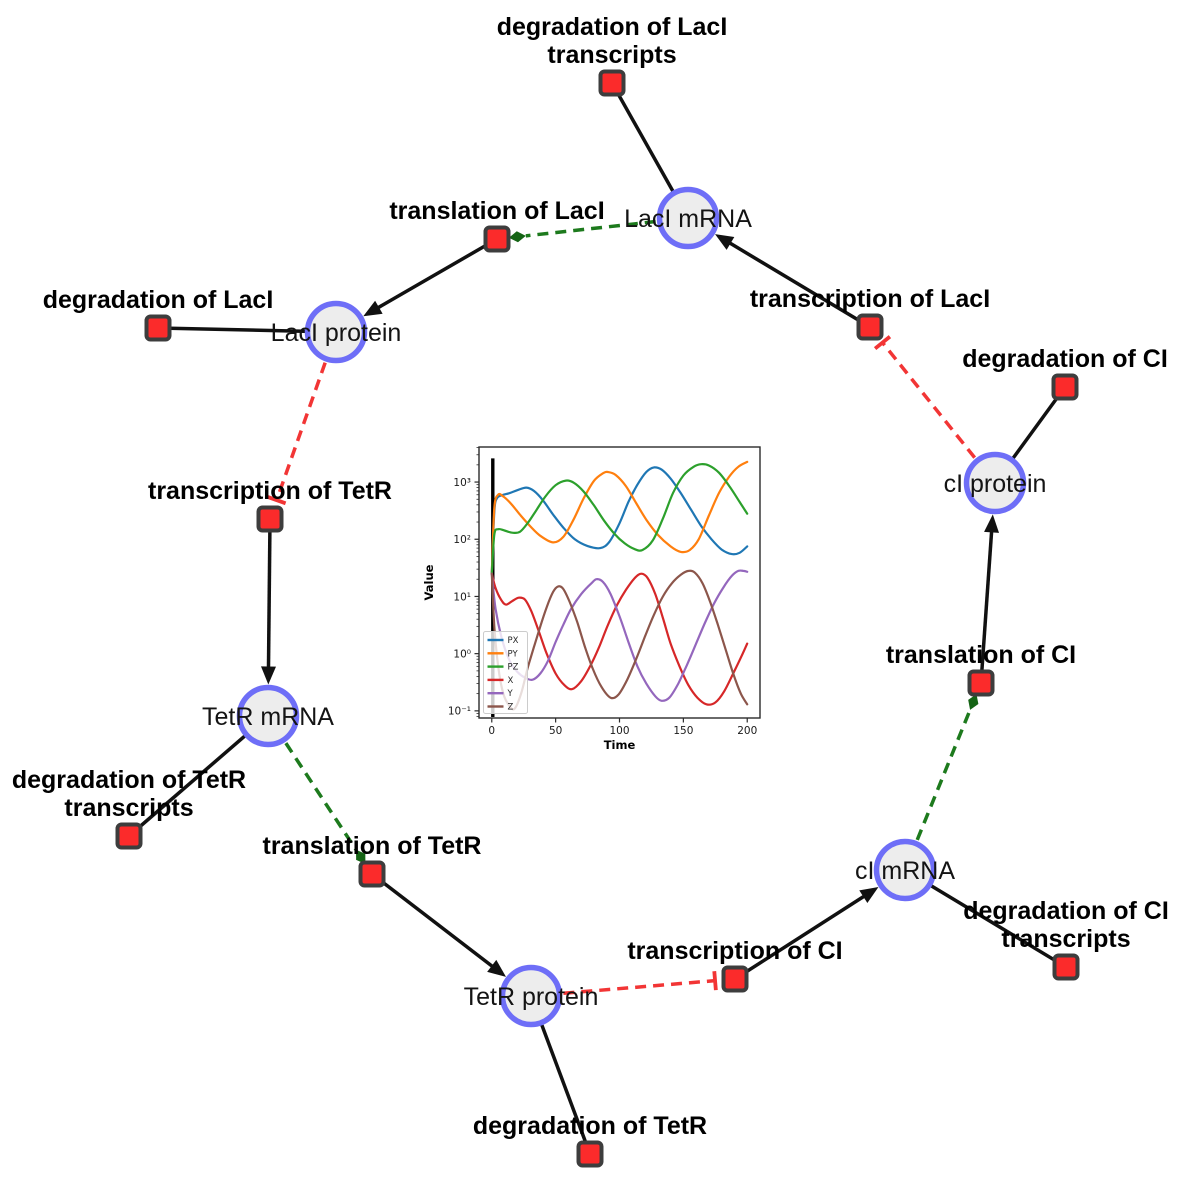  I want to click on species-label-lacI_mRNA: LacI mRNA, so click(688, 219).